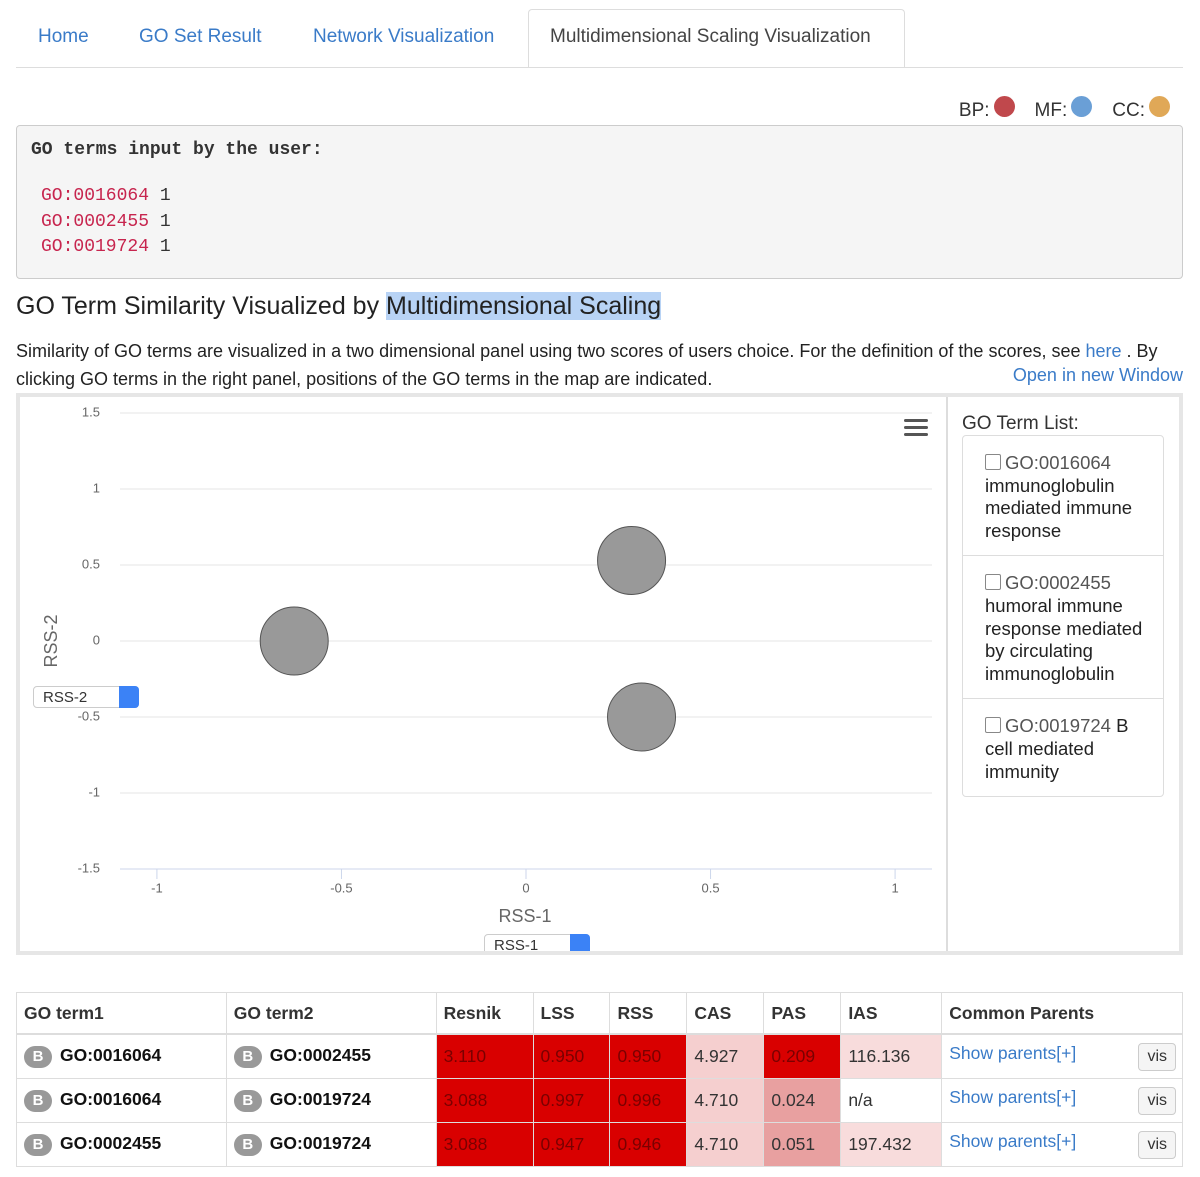 This screenshot has height=1177, width=1200. What do you see at coordinates (1097, 375) in the screenshot?
I see `open-window-link: Open in new Window` at bounding box center [1097, 375].